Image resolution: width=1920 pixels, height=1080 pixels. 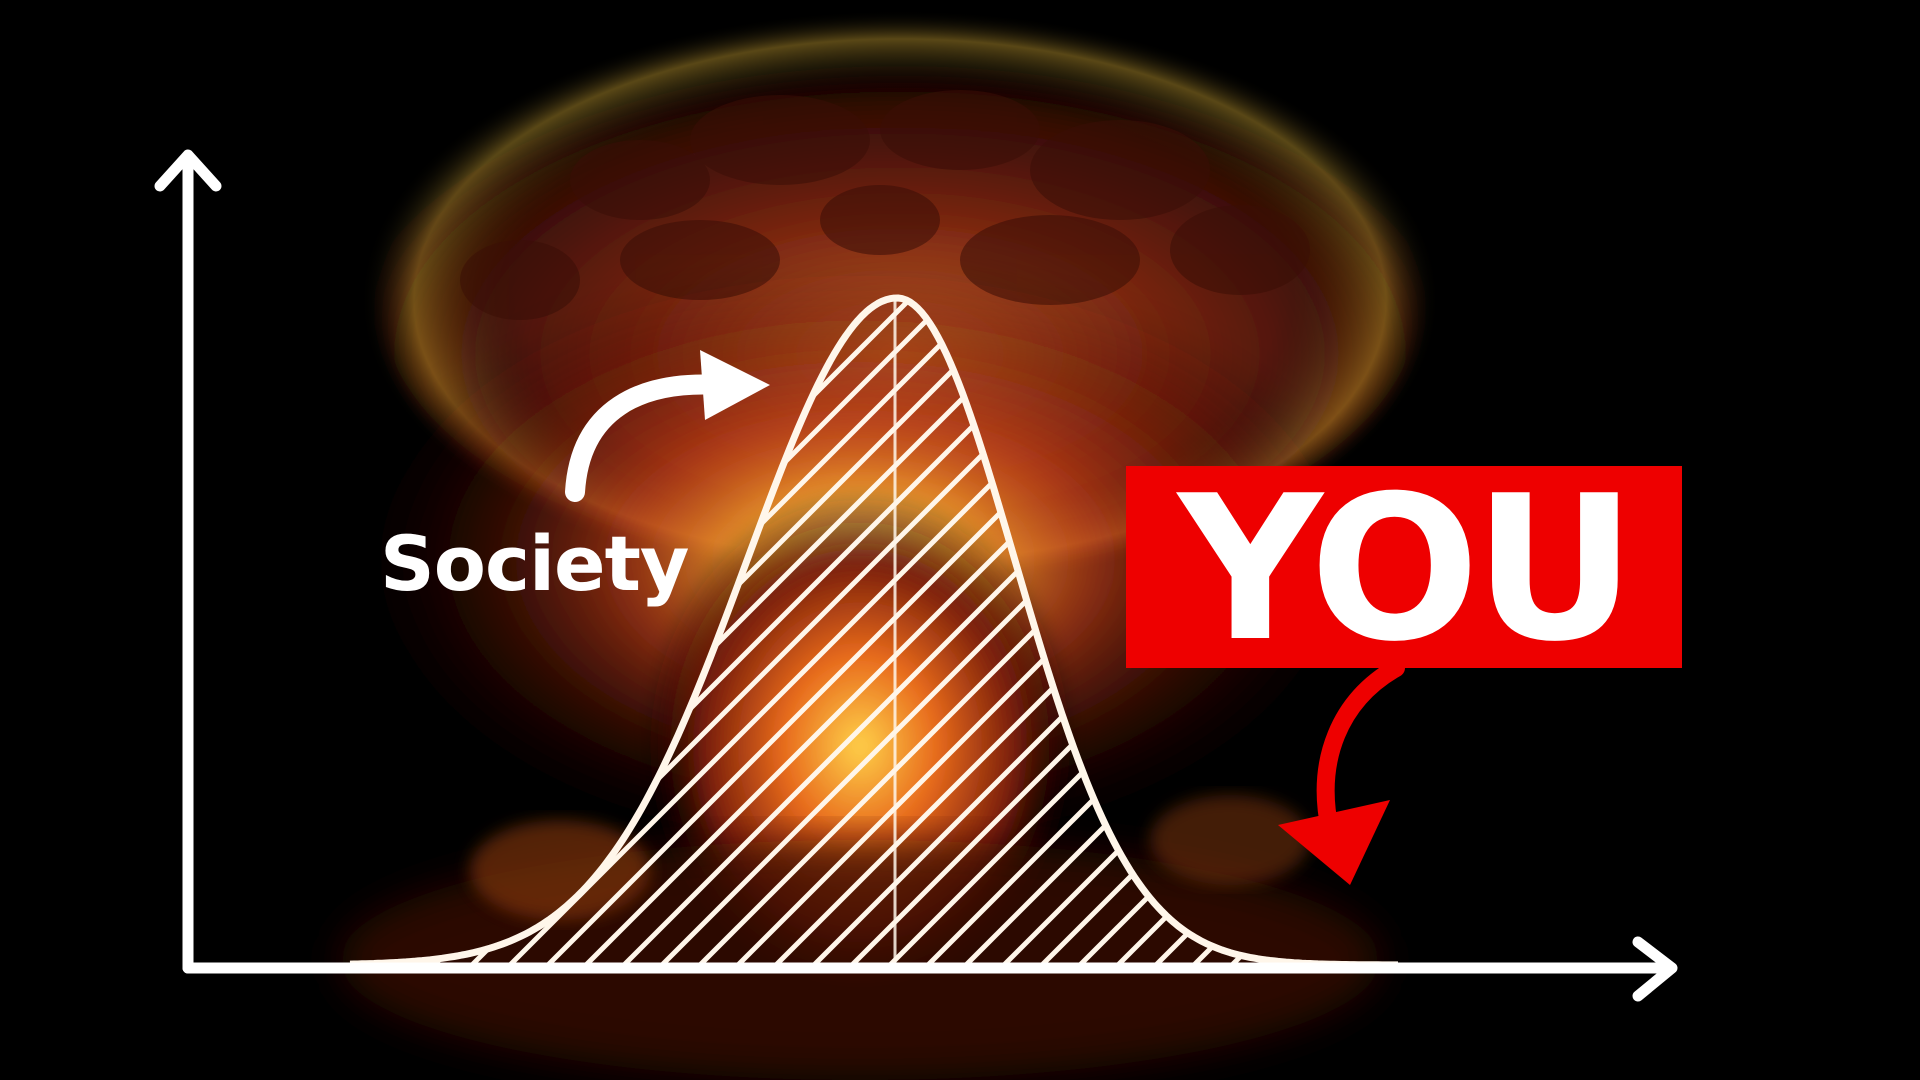 I want to click on curved-arrow-right-head, so click(x=735, y=385).